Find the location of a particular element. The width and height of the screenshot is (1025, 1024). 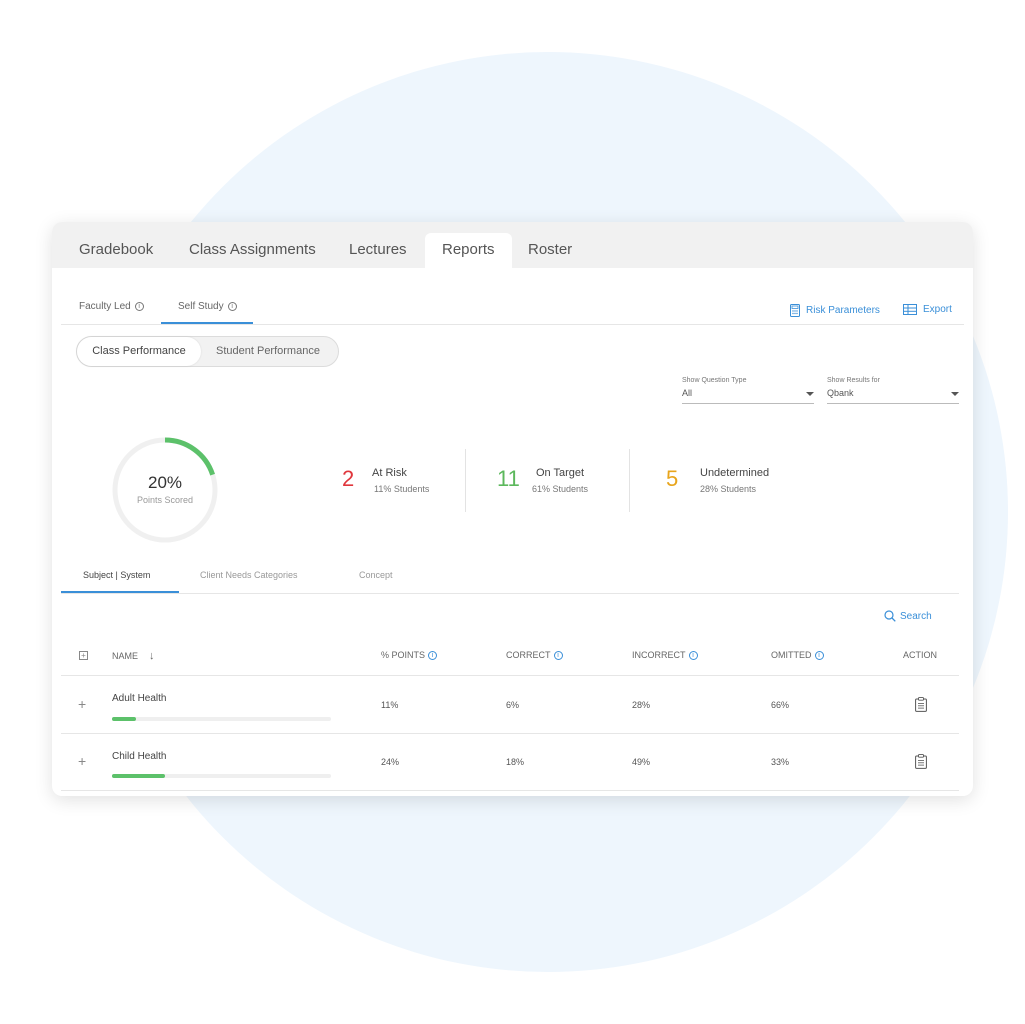

risk-parameters-link: Risk Parameters is located at coordinates (835, 310).